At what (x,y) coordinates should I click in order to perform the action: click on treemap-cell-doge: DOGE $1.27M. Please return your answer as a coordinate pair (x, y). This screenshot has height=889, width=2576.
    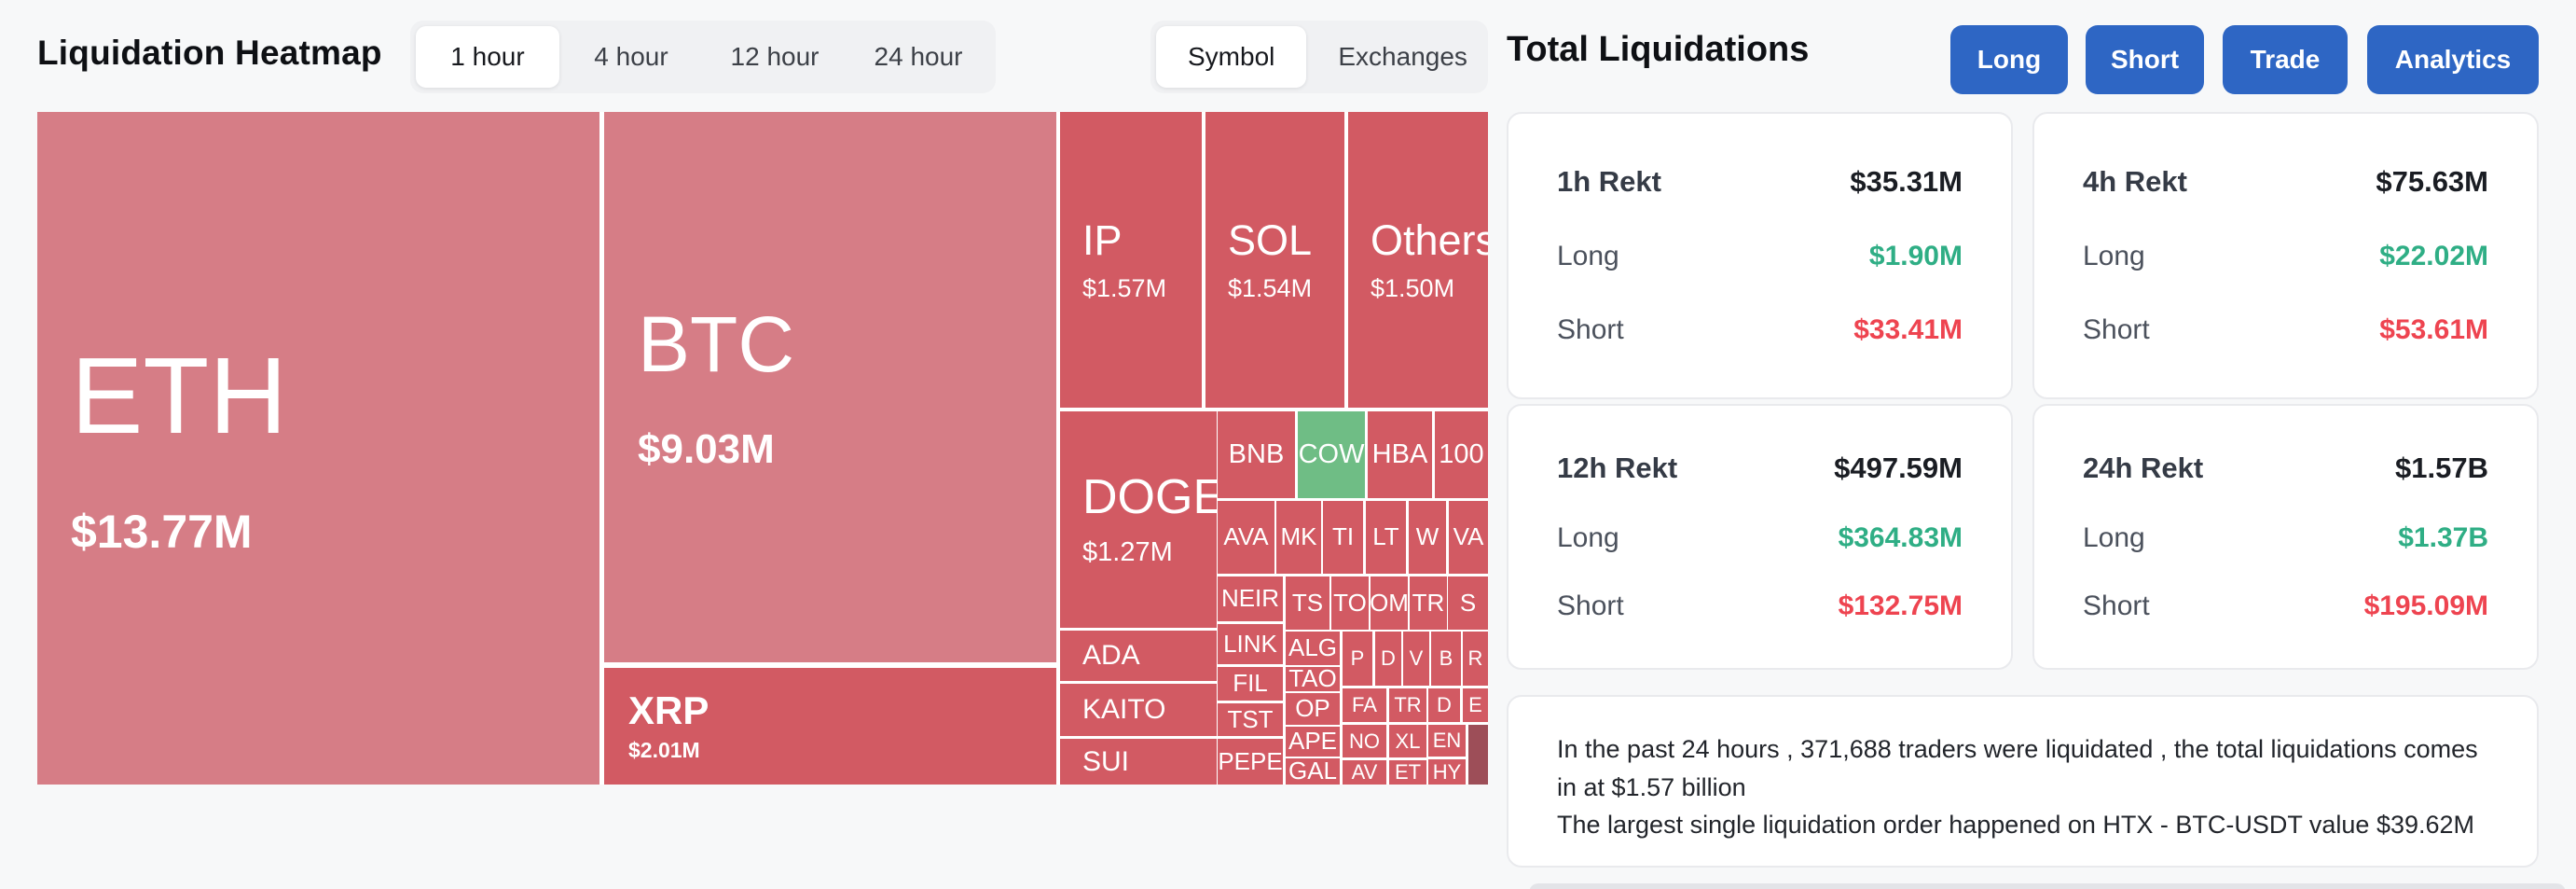
    Looking at the image, I should click on (1138, 519).